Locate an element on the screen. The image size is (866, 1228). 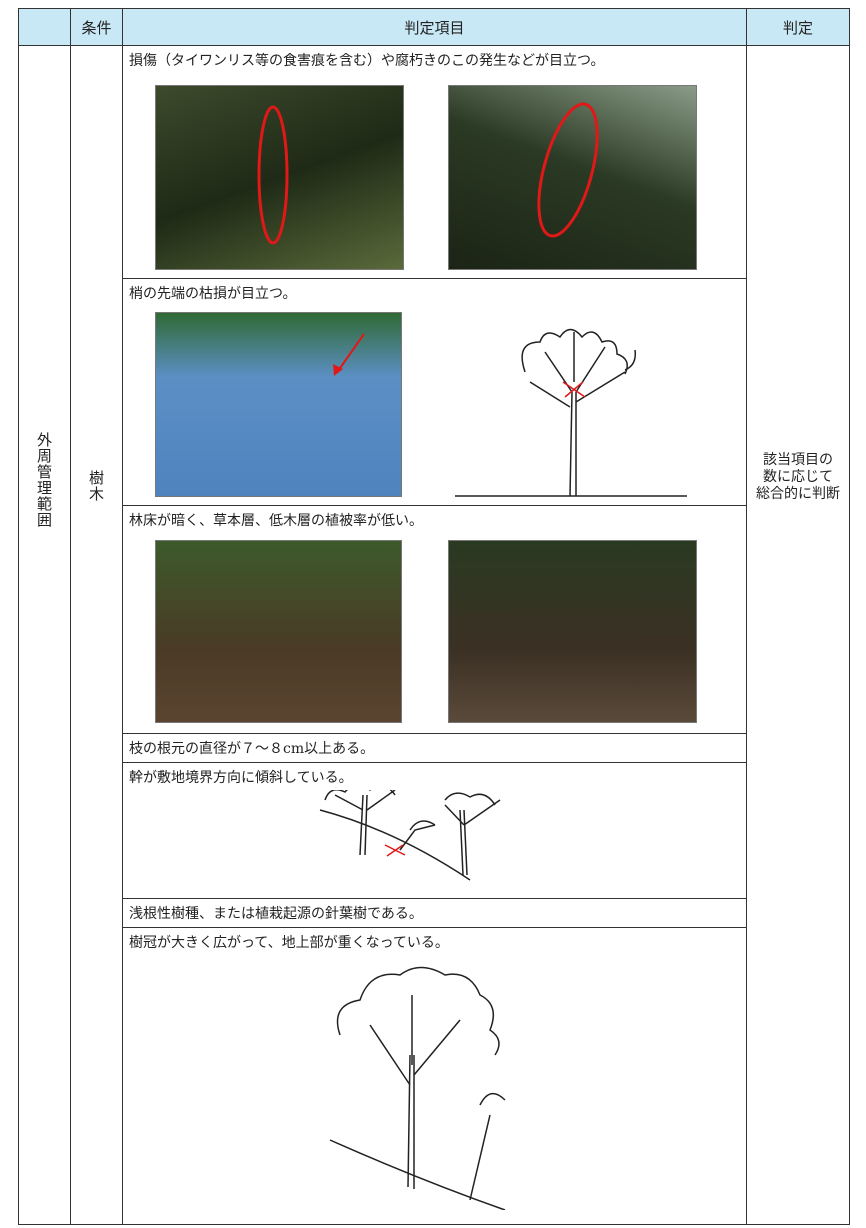
arrow-head is located at coordinates (338, 370).